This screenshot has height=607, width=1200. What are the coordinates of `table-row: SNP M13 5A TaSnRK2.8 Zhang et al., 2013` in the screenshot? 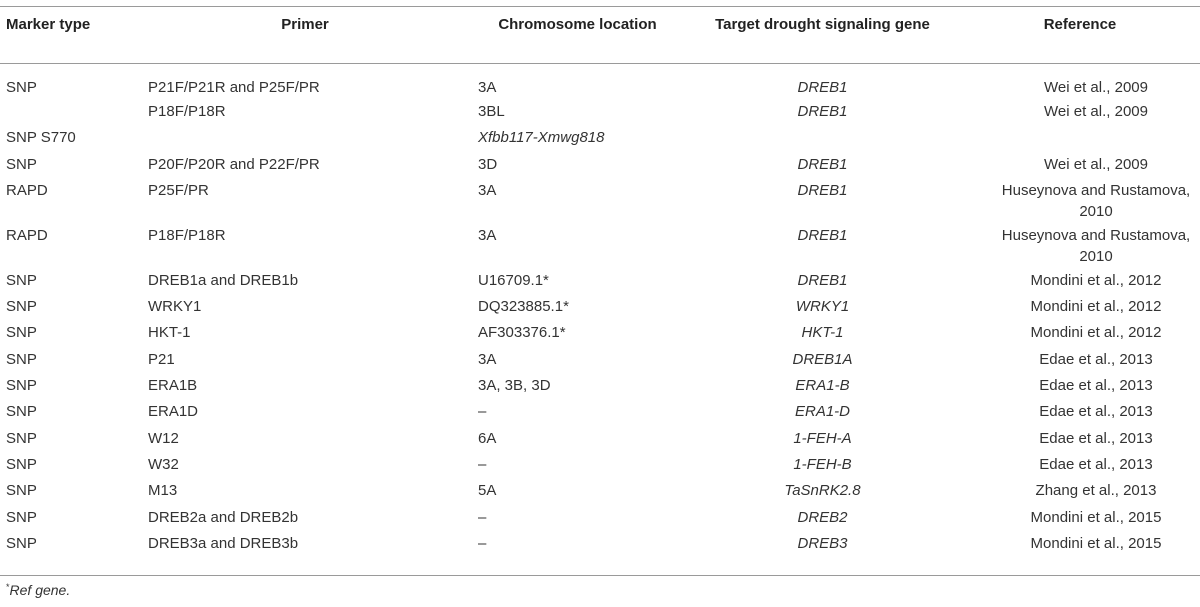 It's located at (600, 490).